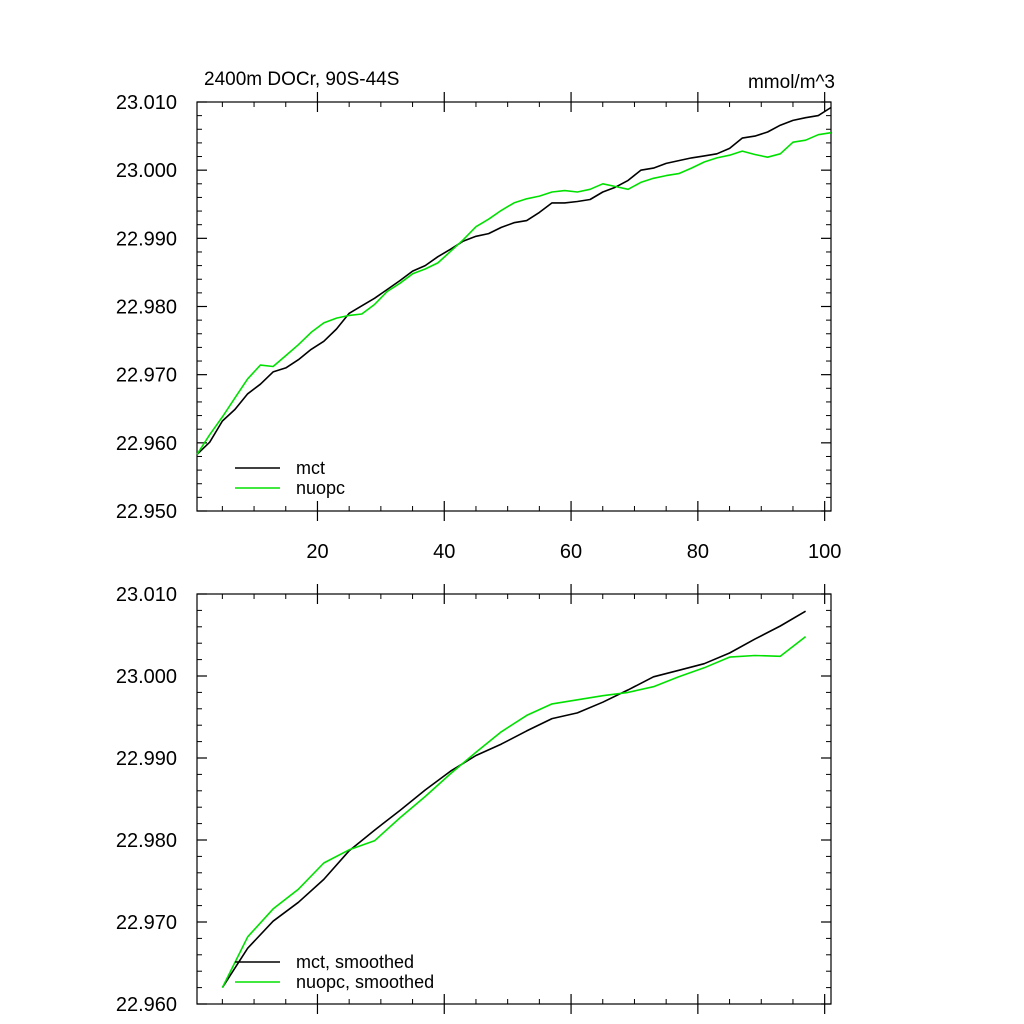 The width and height of the screenshot is (1024, 1024). Describe the element at coordinates (146, 308) in the screenshot. I see `top-y-tick-label: 22.980` at that location.